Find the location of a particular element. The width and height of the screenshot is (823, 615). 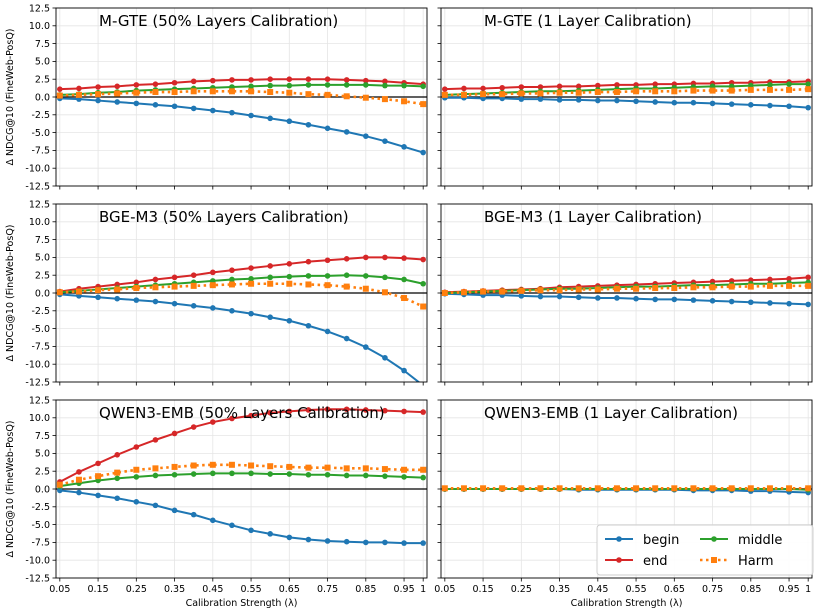

series-line-begin is located at coordinates (240, 337).